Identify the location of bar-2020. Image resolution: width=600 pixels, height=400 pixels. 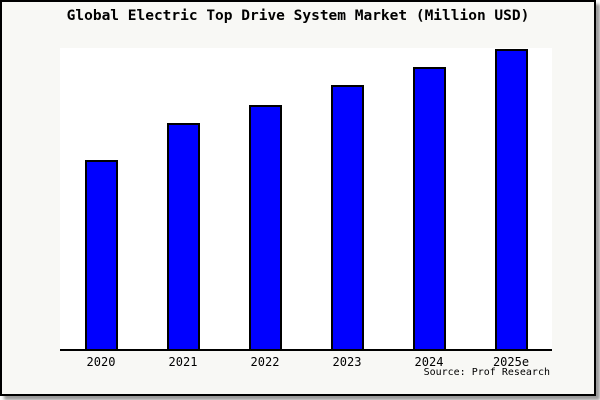
(101, 254).